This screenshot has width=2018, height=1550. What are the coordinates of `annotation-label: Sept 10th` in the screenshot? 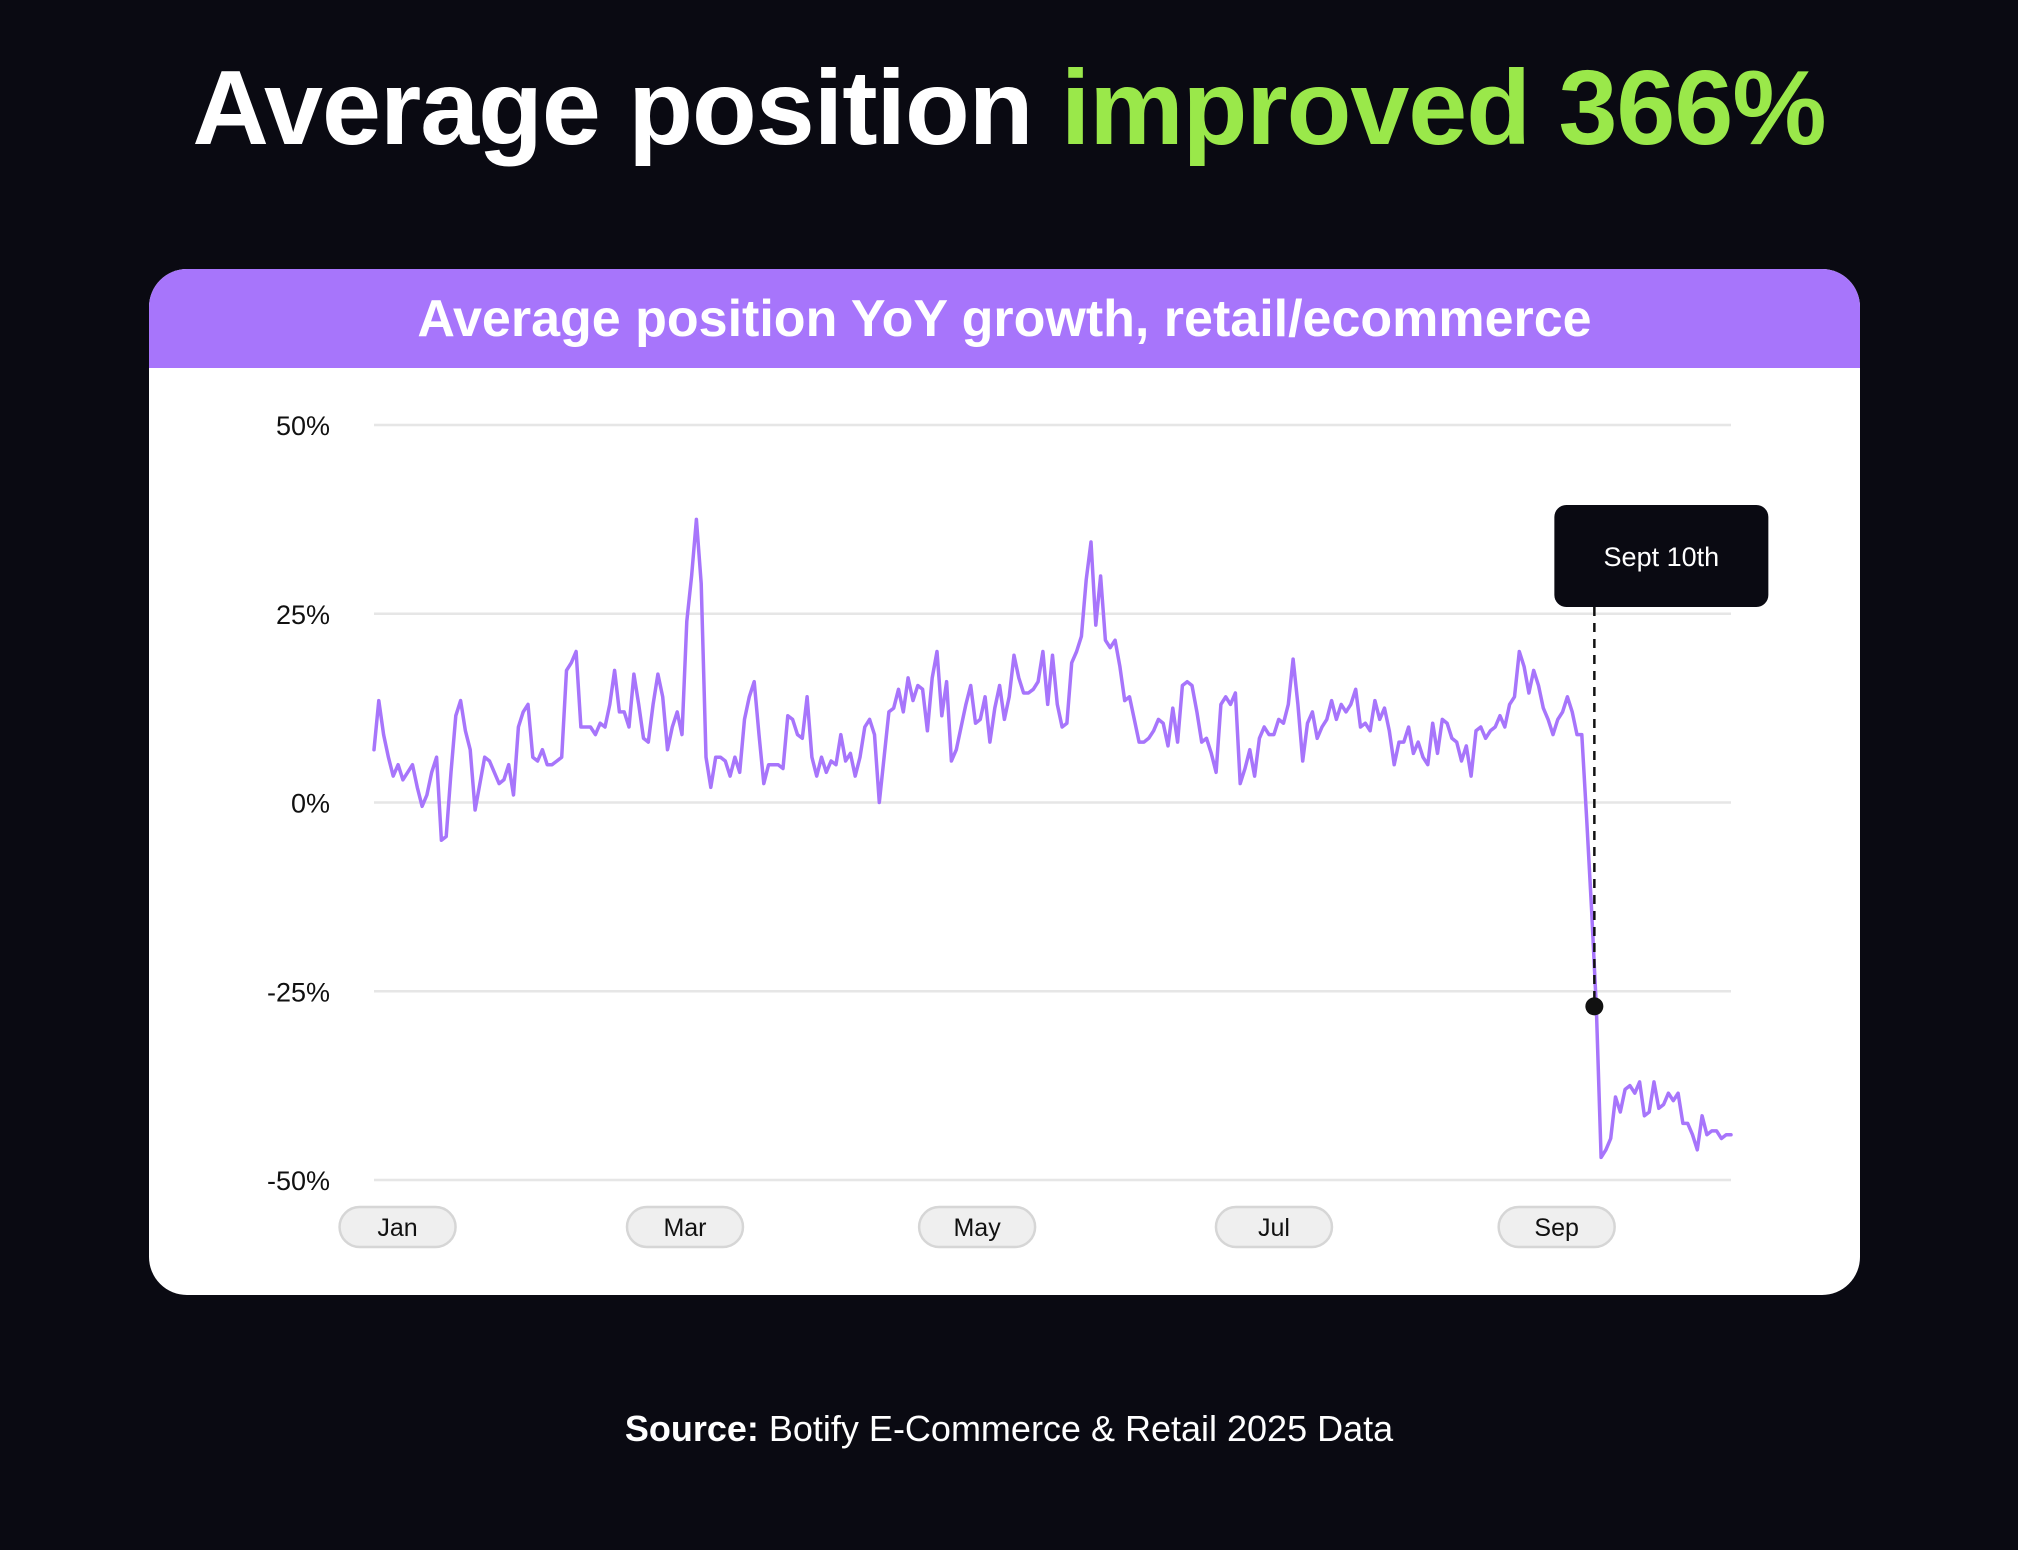 It's located at (1662, 557).